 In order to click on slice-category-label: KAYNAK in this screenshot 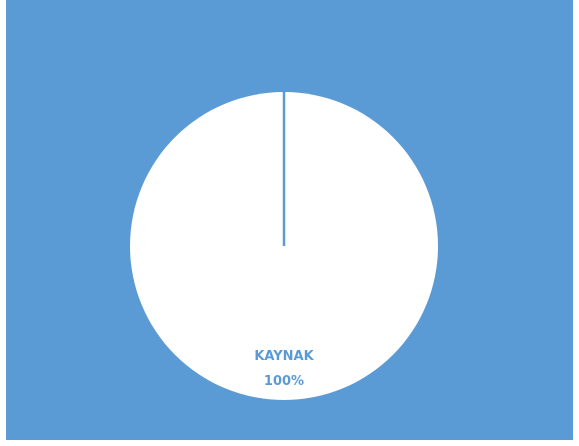, I will do `click(284, 356)`.